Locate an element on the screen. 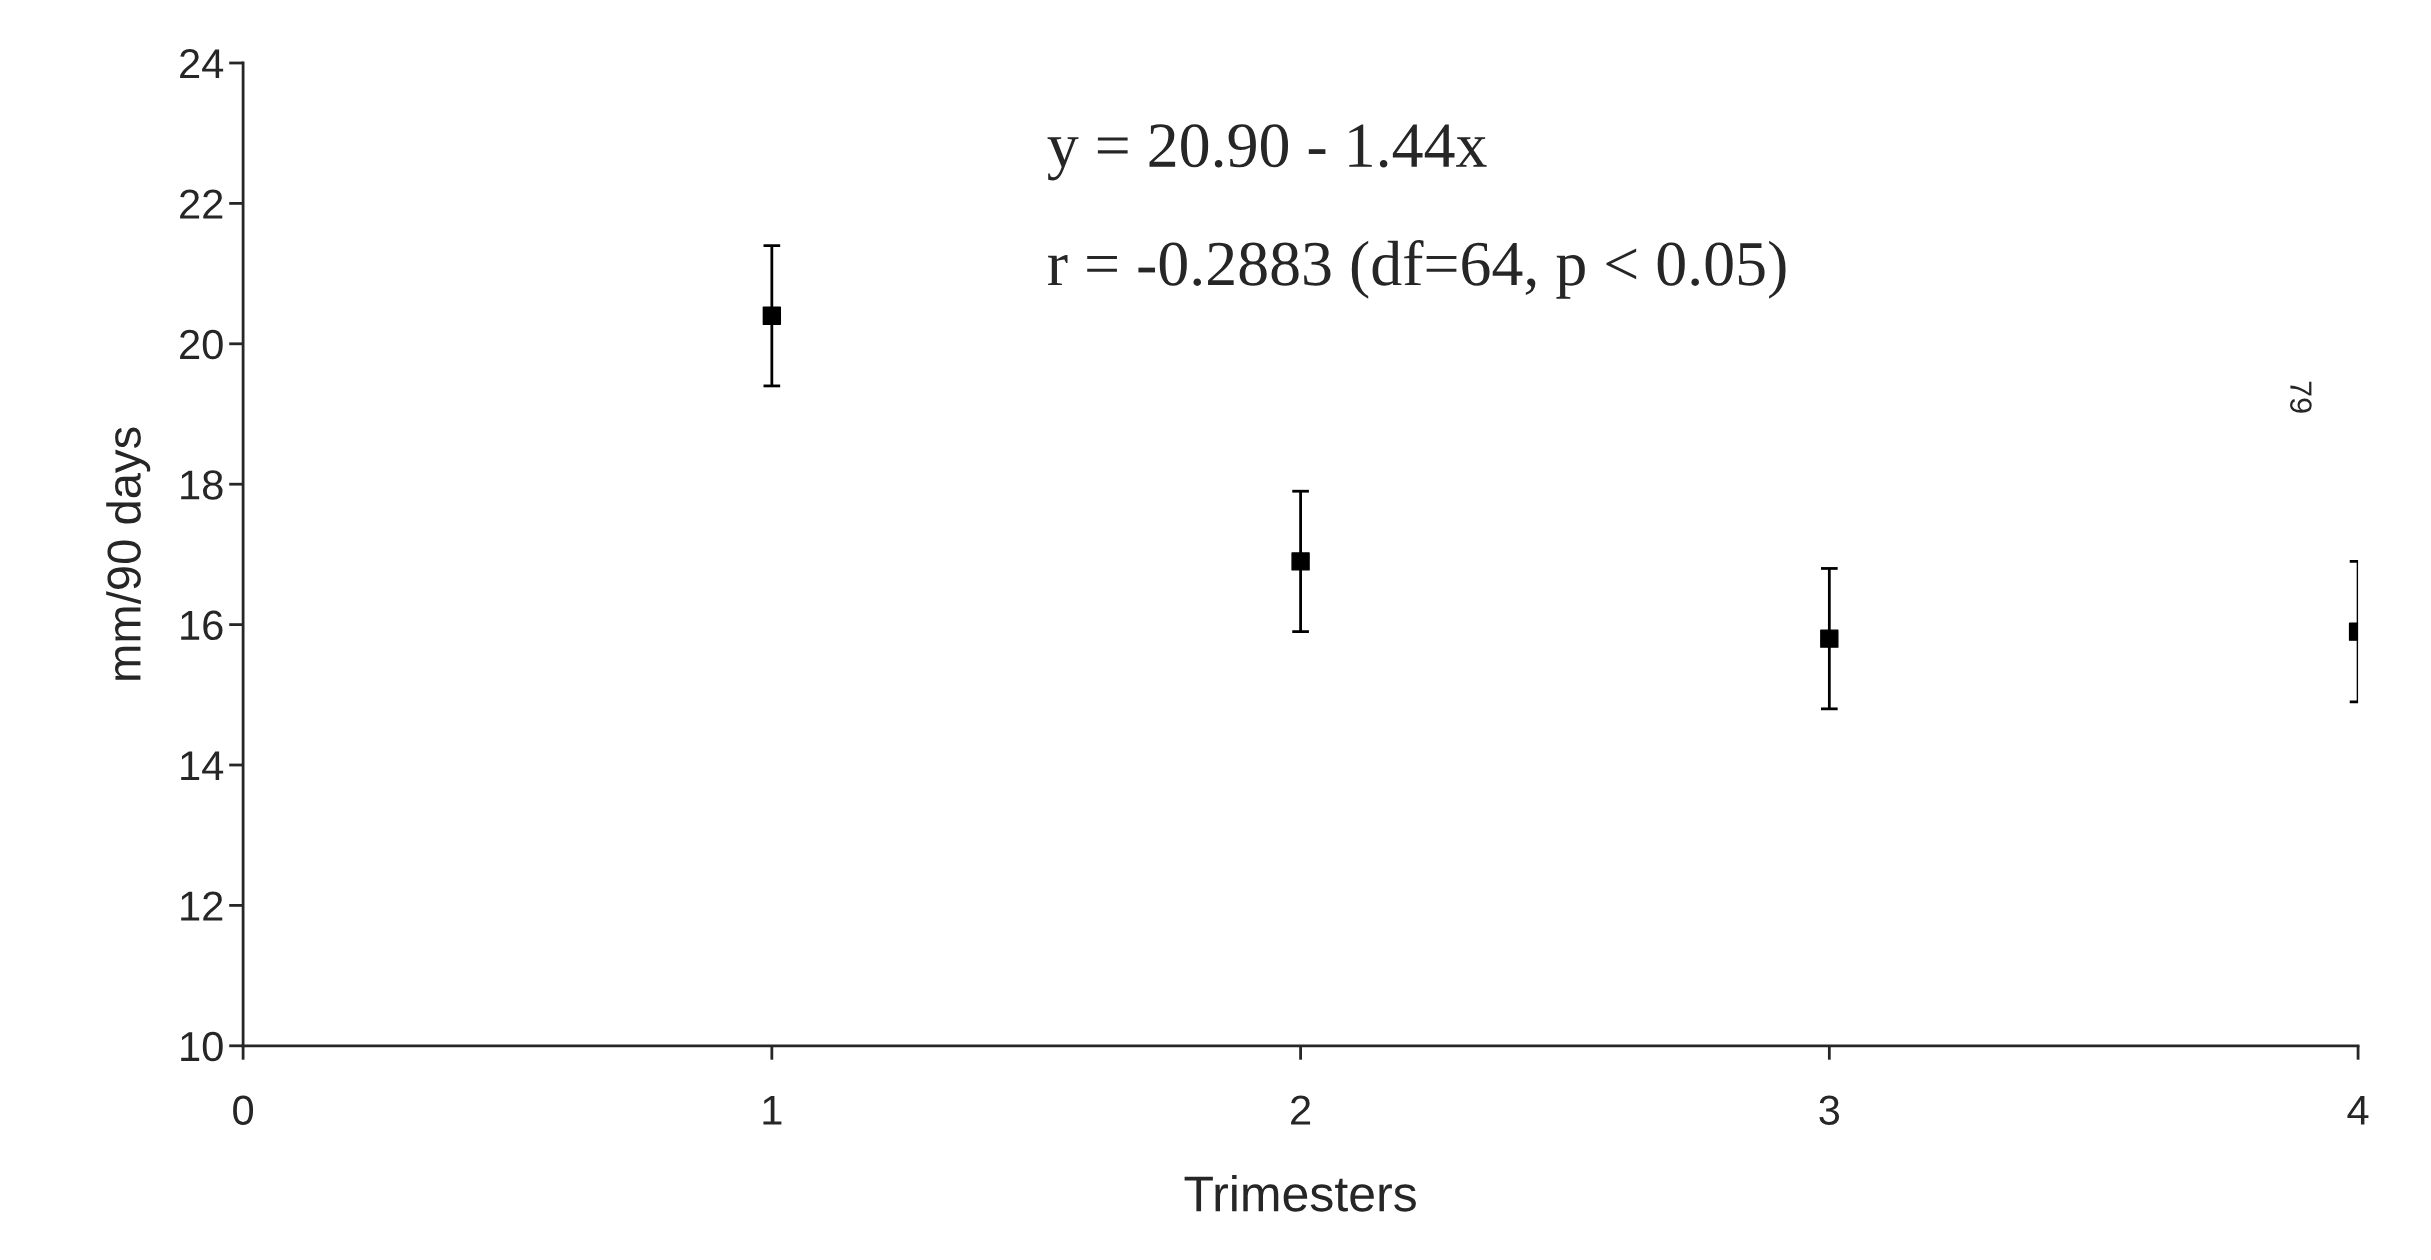 Image resolution: width=2431 pixels, height=1260 pixels. x-tick-label: 3 is located at coordinates (1829, 1110).